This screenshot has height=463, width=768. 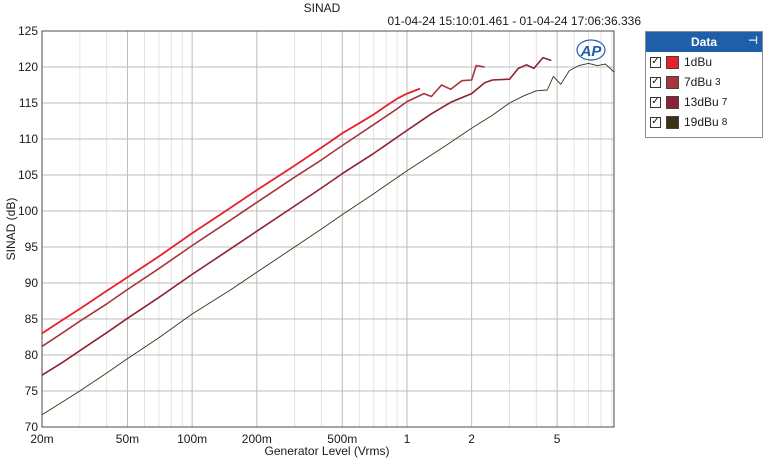 What do you see at coordinates (32, 391) in the screenshot?
I see `y-tick-label: 75` at bounding box center [32, 391].